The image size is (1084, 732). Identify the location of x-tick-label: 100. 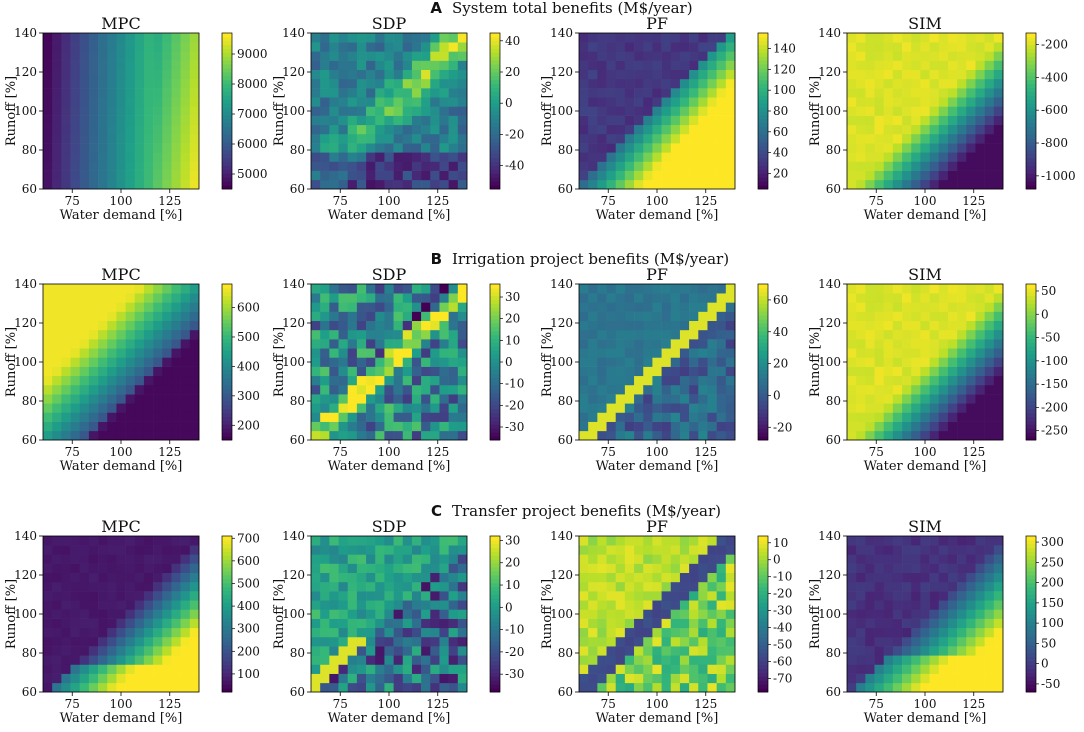
(657, 452).